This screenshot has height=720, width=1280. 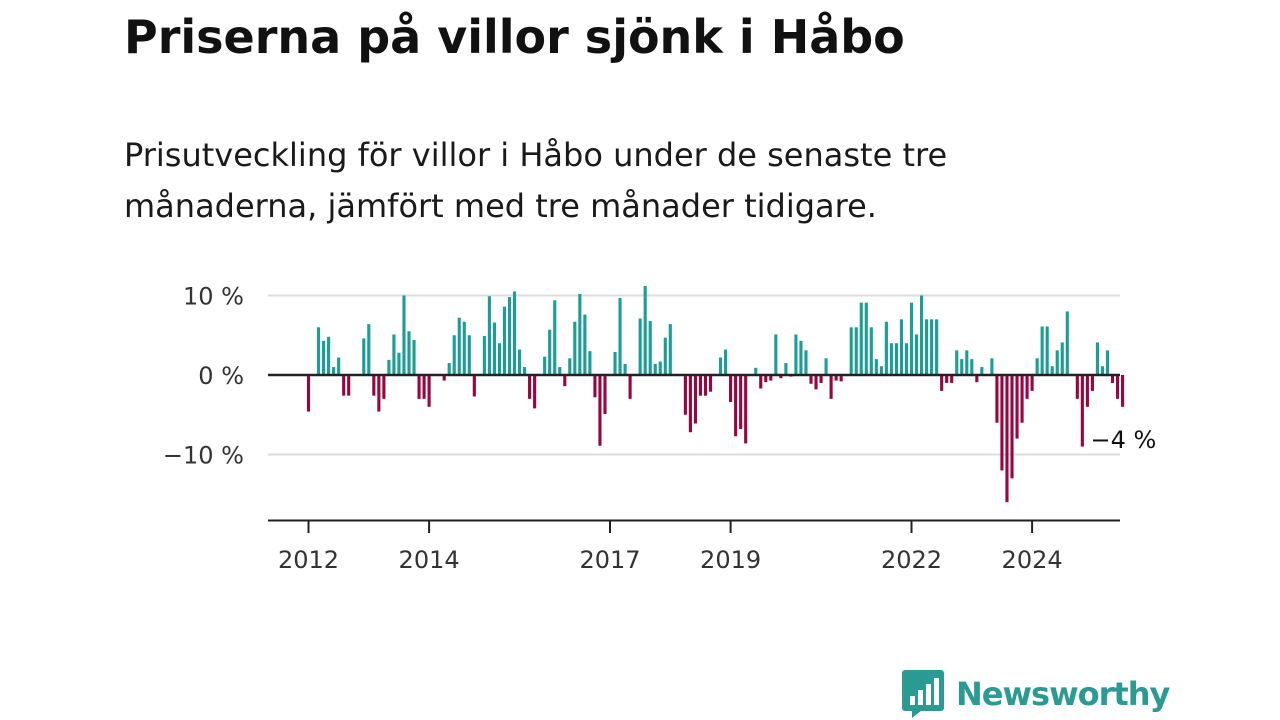 What do you see at coordinates (308, 560) in the screenshot?
I see `x-tick-label: 2012` at bounding box center [308, 560].